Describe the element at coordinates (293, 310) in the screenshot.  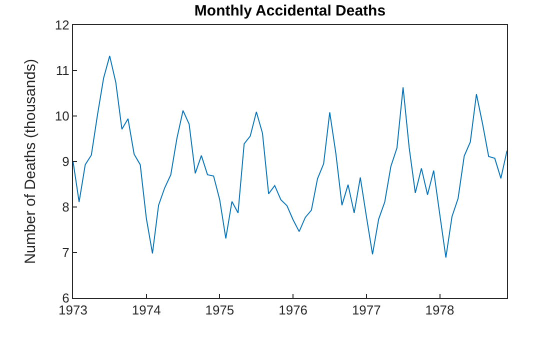
I see `x-tick-label: 1976` at that location.